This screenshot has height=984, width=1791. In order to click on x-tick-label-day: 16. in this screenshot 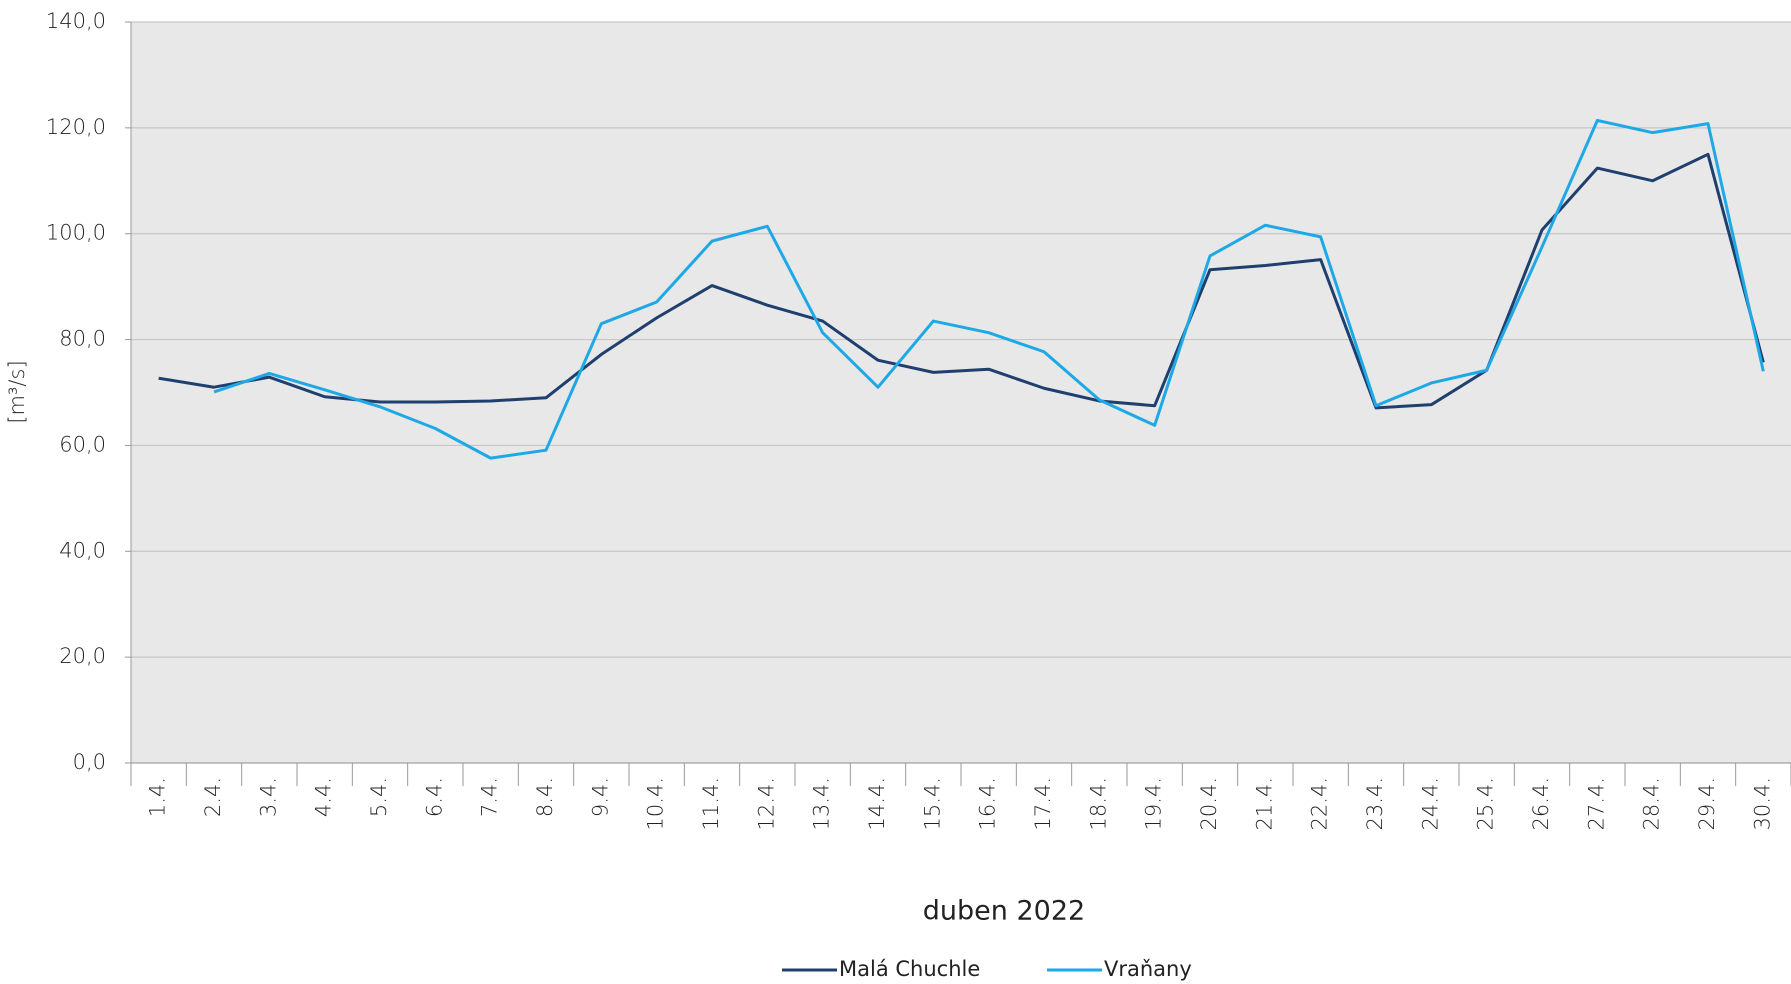, I will do `click(988, 813)`.